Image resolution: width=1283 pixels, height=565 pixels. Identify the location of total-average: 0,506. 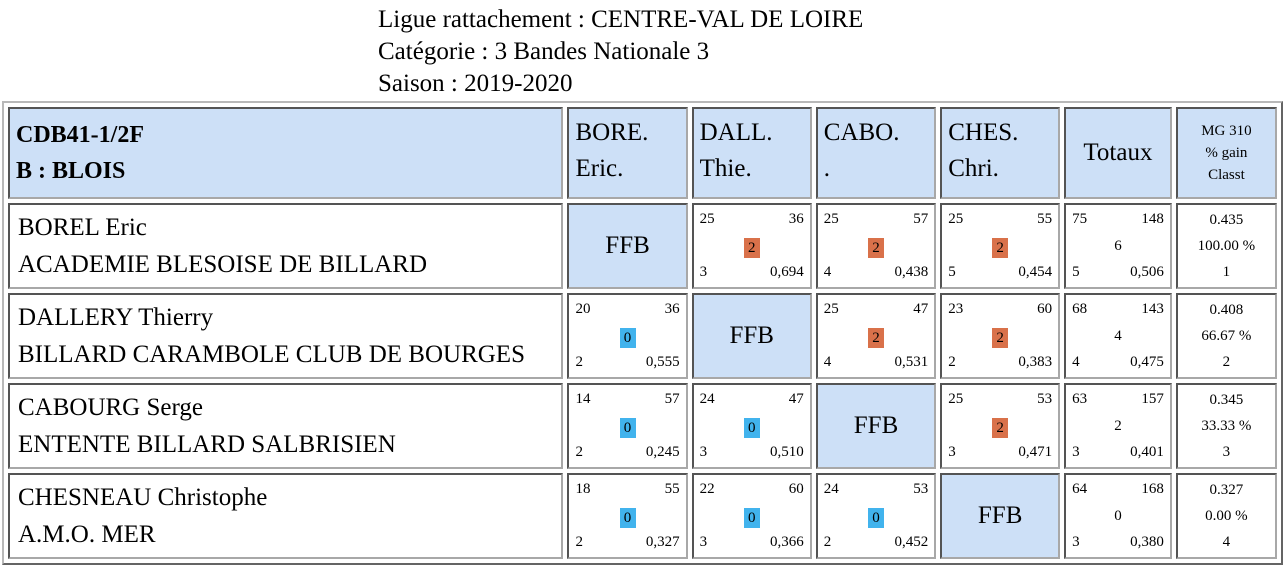
(1147, 272).